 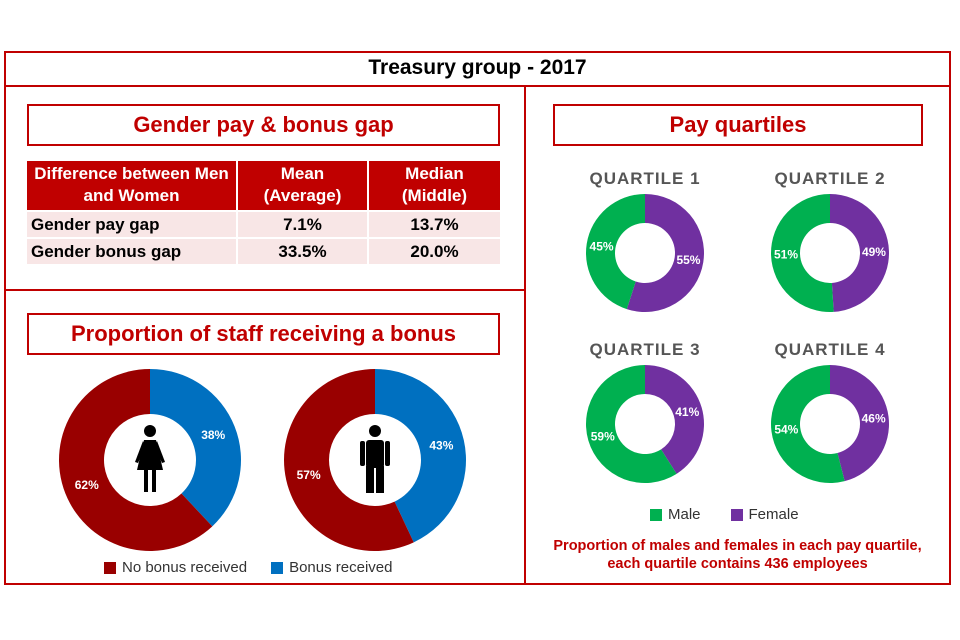 I want to click on slice-label-female: 41%, so click(x=687, y=412).